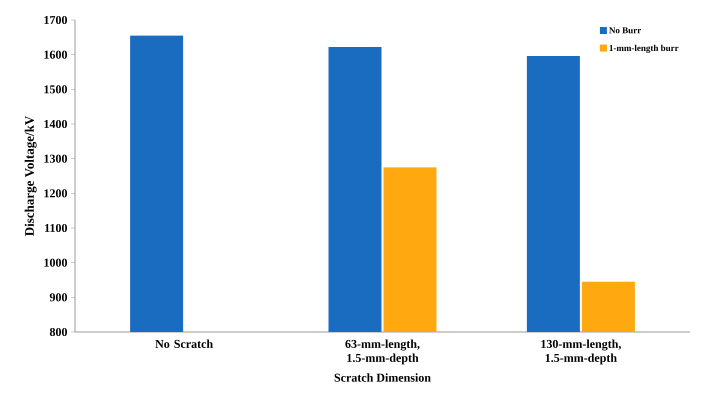  Describe the element at coordinates (644, 48) in the screenshot. I see `legend-label: 1-mm-length burr` at that location.